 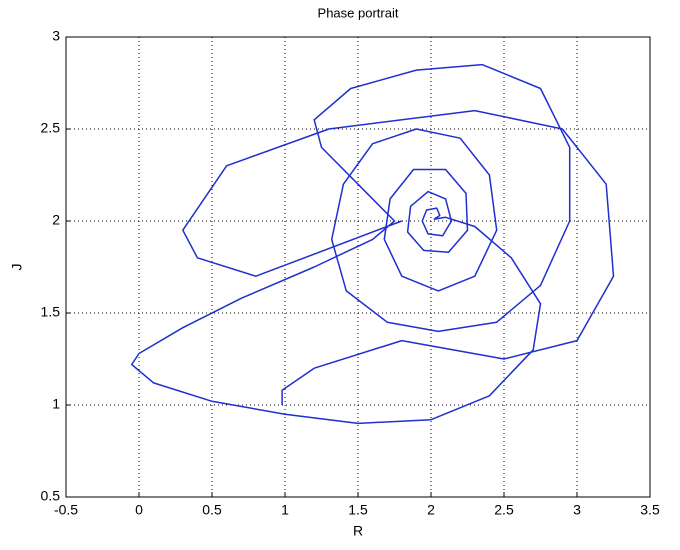 I want to click on x-tick-label: 1.5, so click(x=358, y=510).